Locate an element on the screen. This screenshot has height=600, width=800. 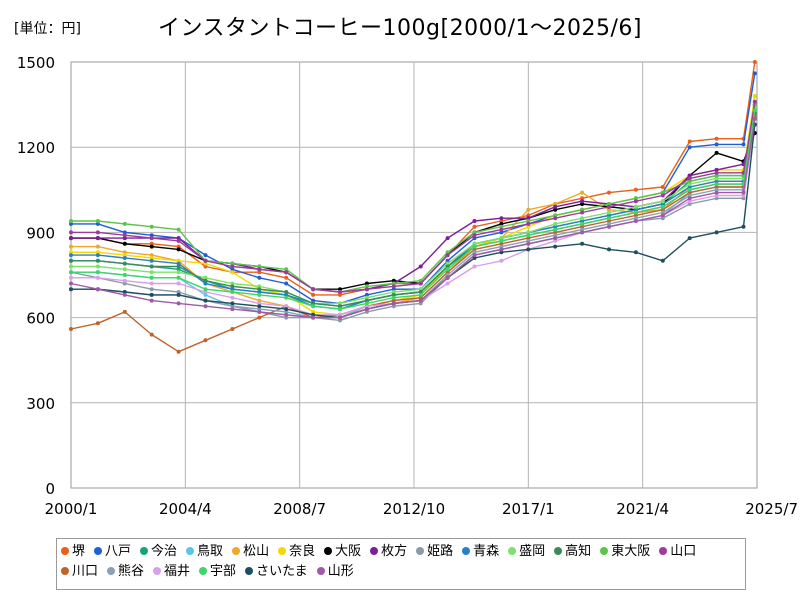
legend-item: 八戸 is located at coordinates (112, 552).